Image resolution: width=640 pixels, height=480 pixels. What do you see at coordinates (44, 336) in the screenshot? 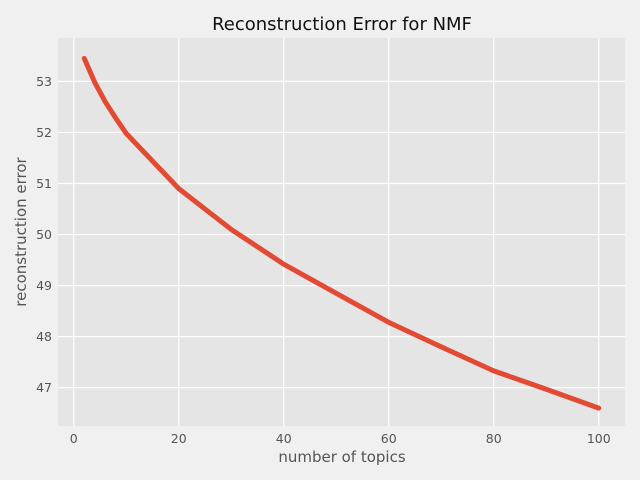
I see `y-tick-label: 48` at bounding box center [44, 336].